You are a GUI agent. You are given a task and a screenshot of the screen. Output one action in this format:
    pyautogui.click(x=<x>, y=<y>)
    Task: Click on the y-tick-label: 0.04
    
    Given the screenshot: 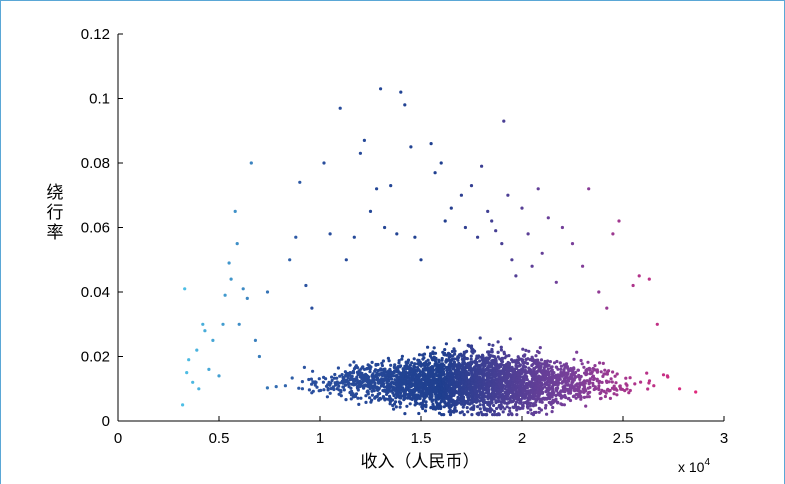 What is the action you would take?
    pyautogui.click(x=95, y=292)
    